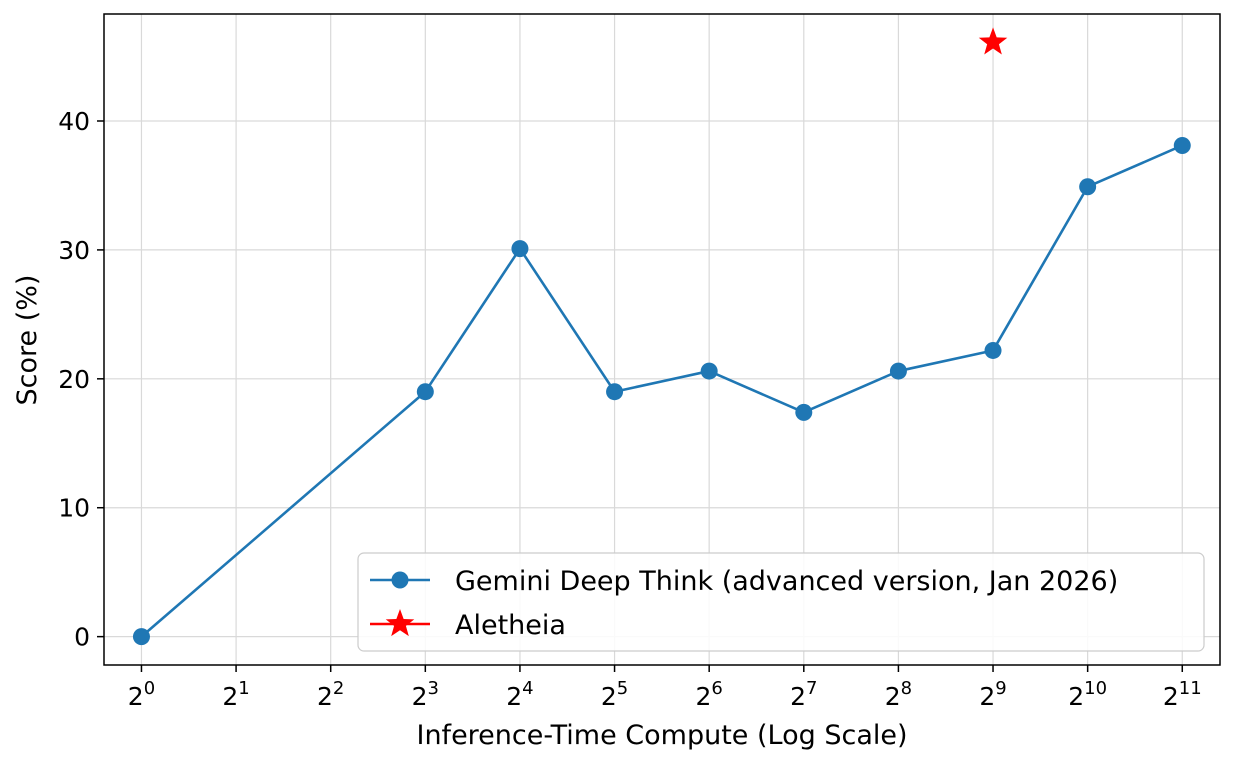  What do you see at coordinates (330, 694) in the screenshot?
I see `x-tick-label: 22` at bounding box center [330, 694].